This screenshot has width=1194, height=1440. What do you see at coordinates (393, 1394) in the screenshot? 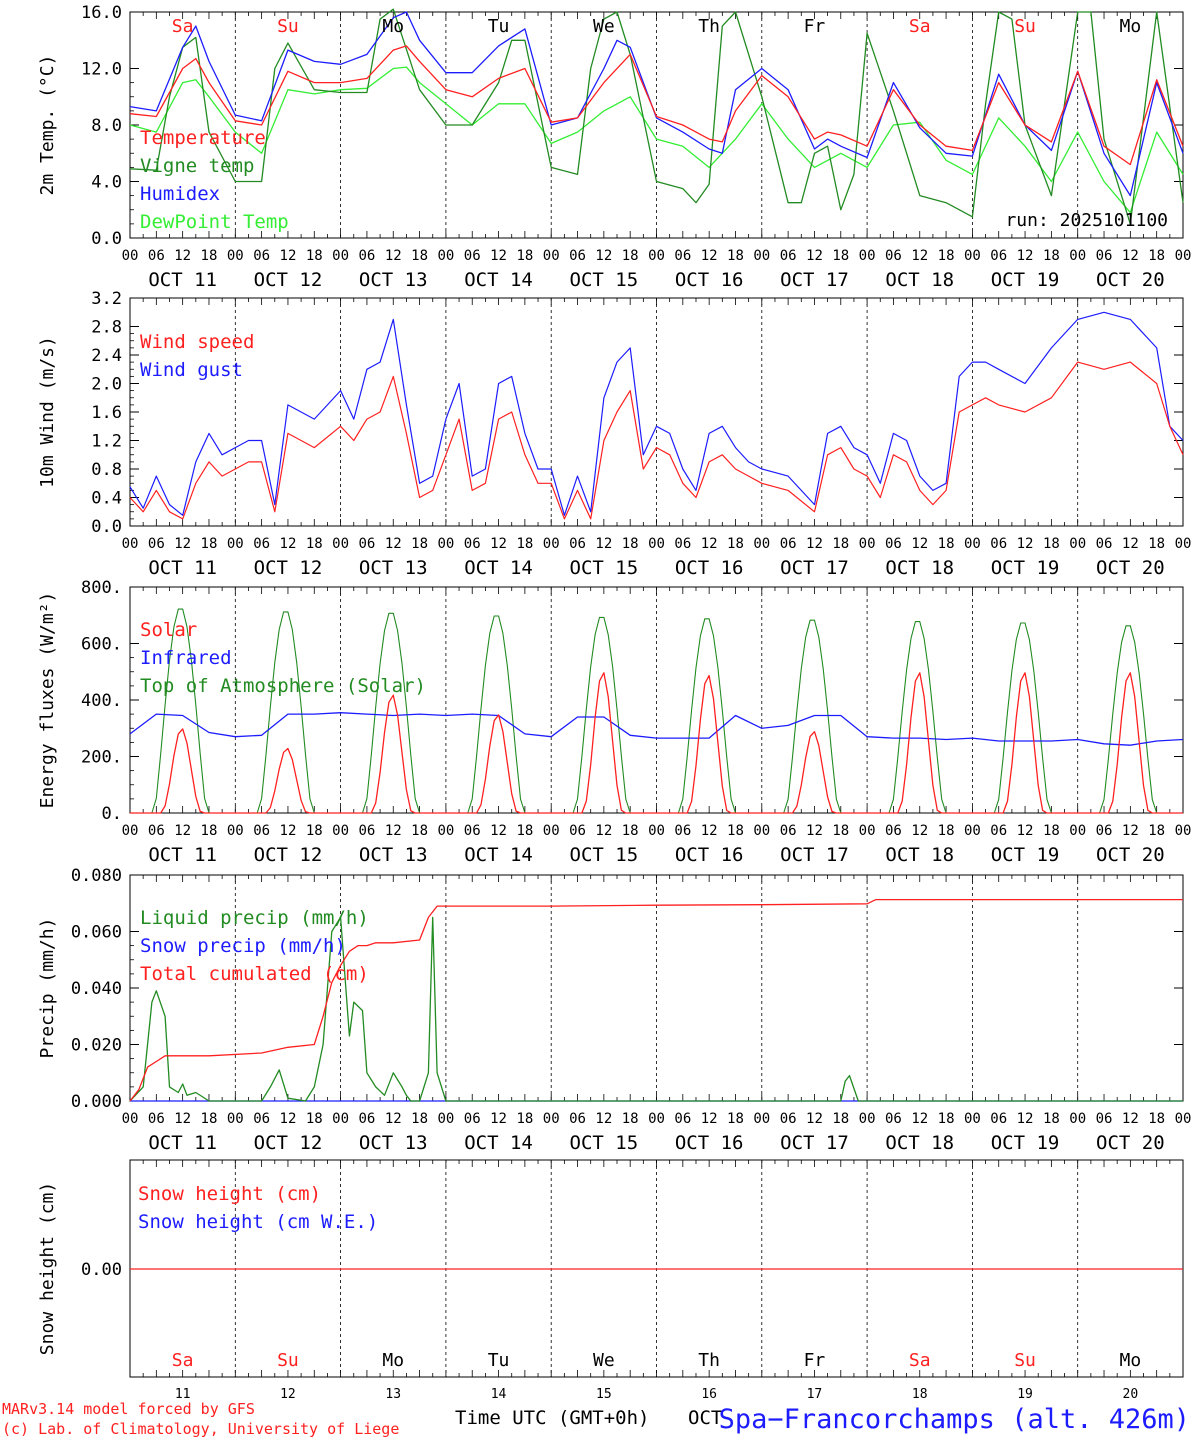
I see `day-number: 13` at bounding box center [393, 1394].